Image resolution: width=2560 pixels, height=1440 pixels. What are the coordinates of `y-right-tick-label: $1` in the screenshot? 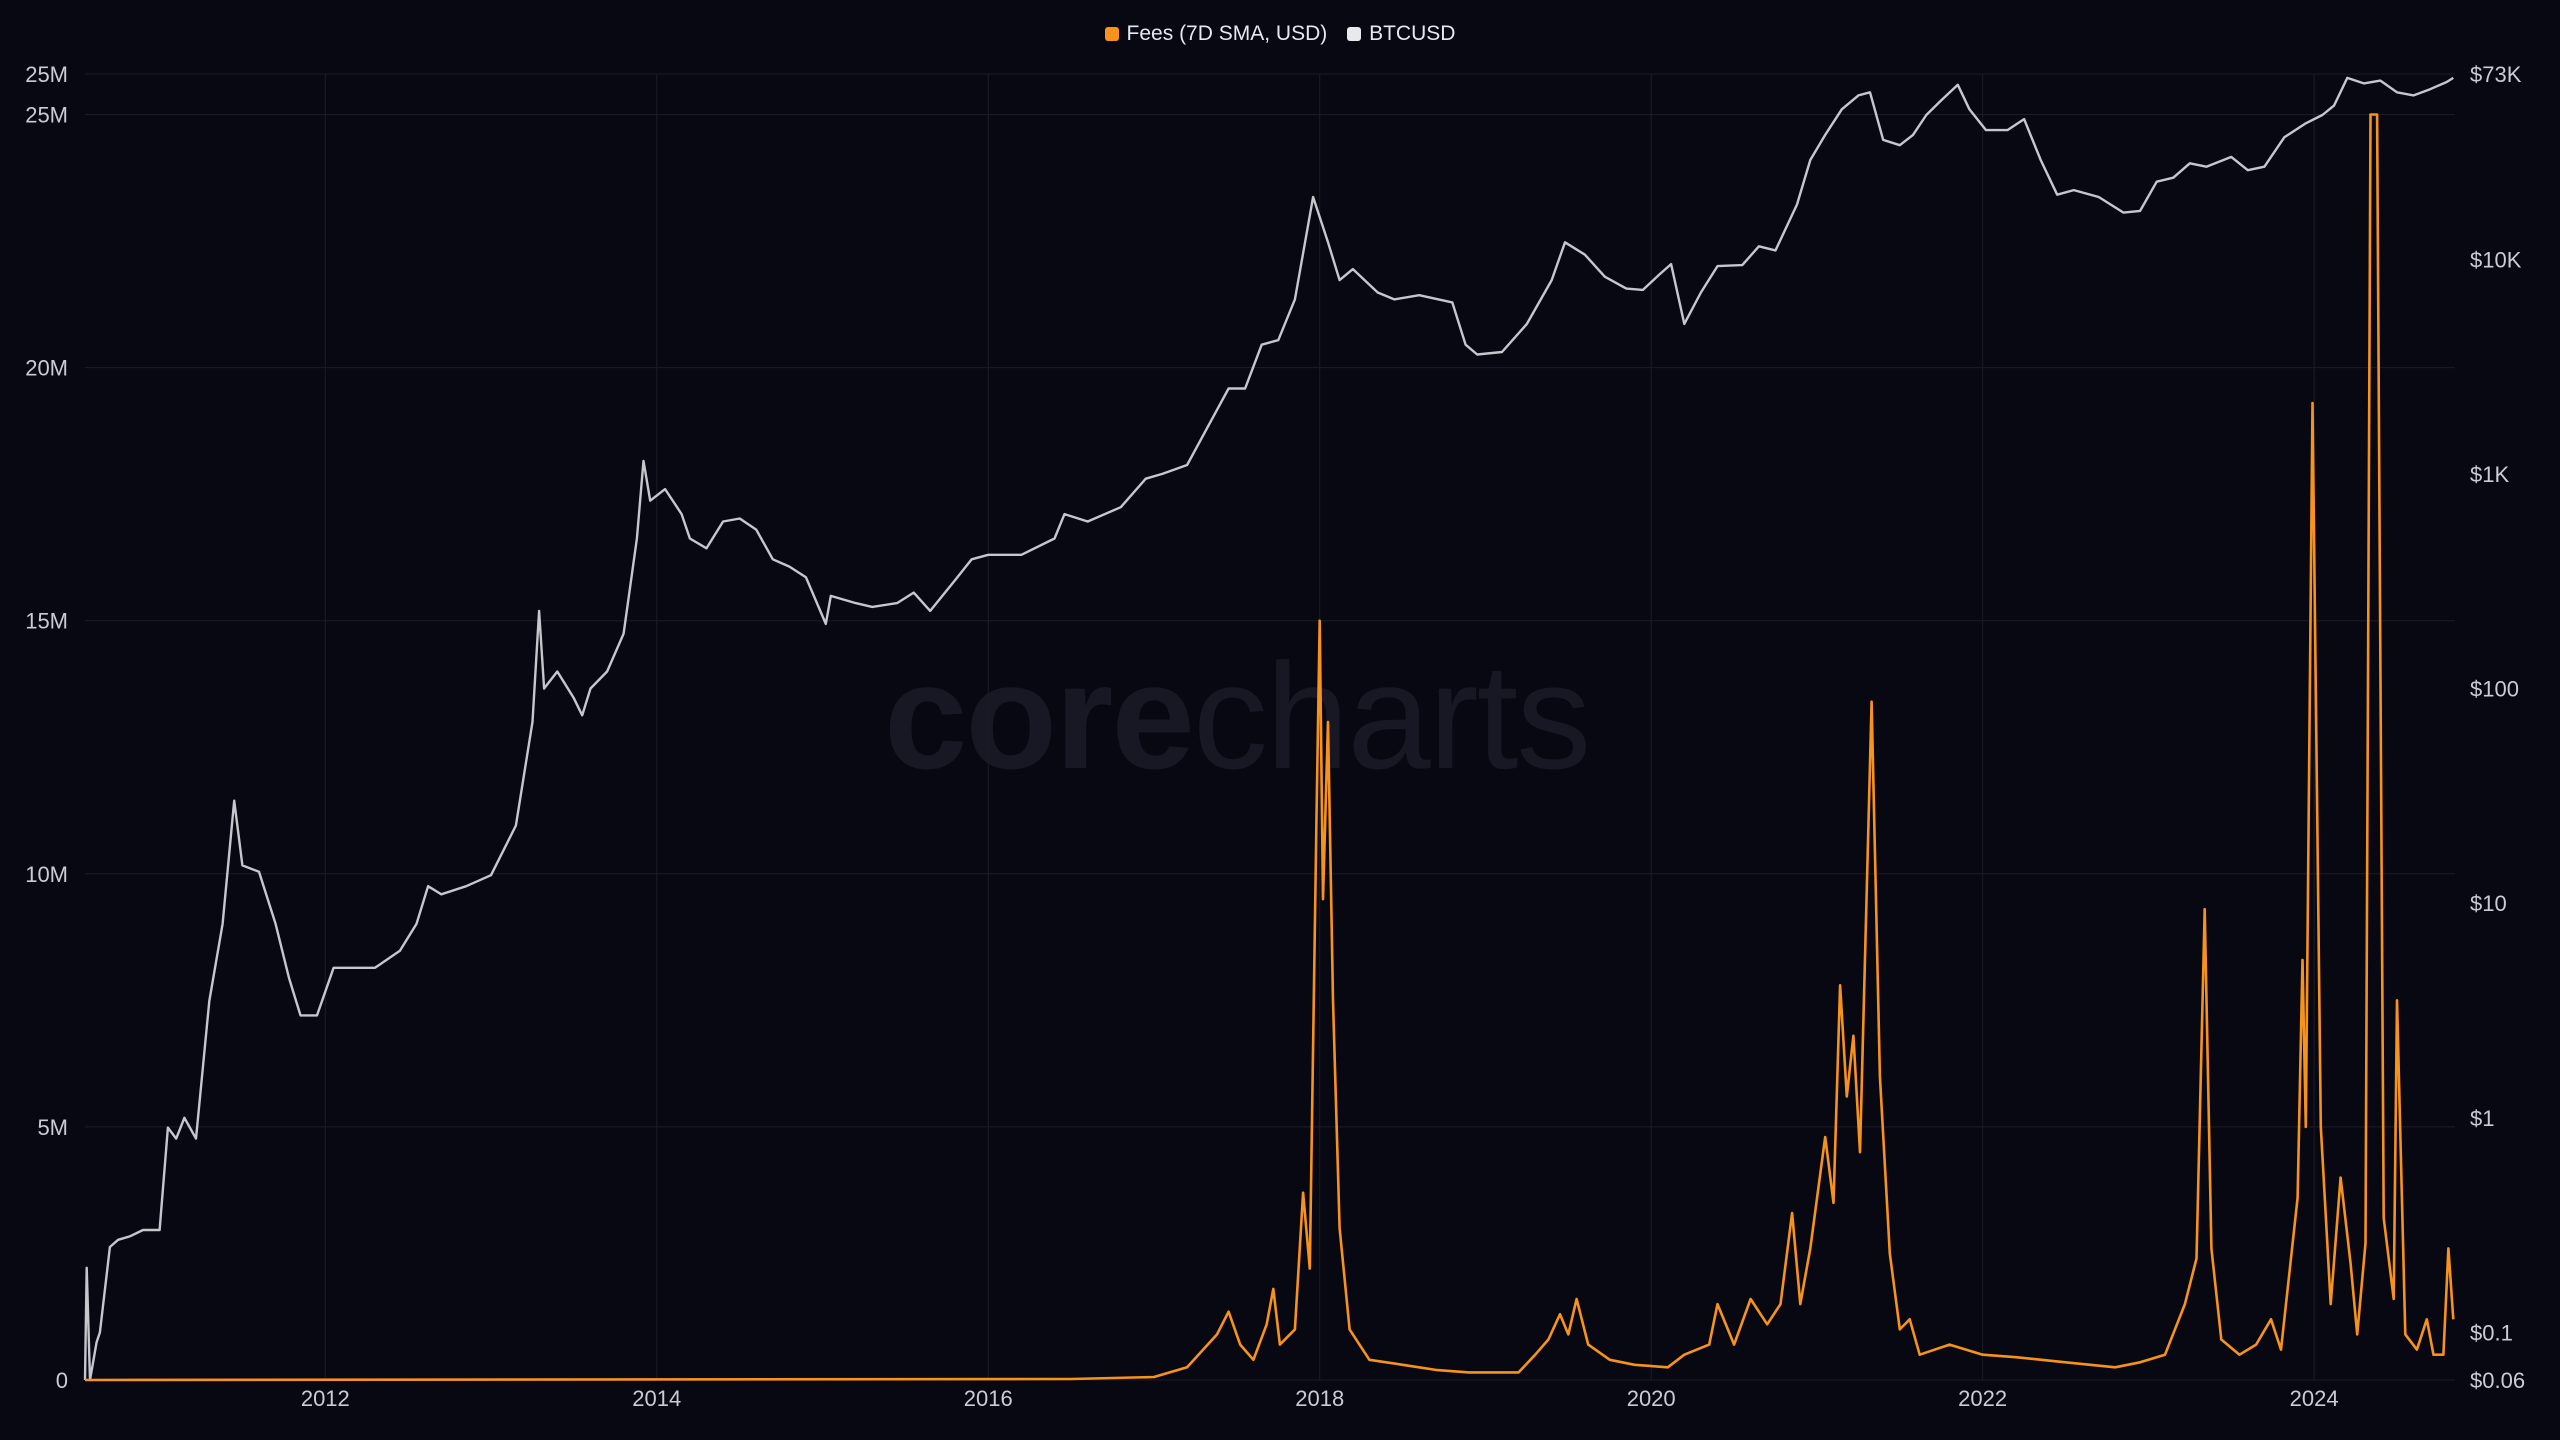 It's located at (2482, 1118).